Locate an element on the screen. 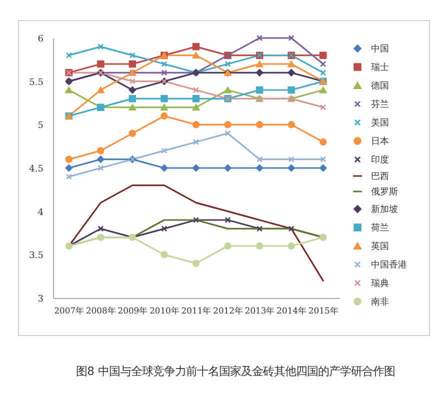  x-tick-label: 2009年 is located at coordinates (133, 311).